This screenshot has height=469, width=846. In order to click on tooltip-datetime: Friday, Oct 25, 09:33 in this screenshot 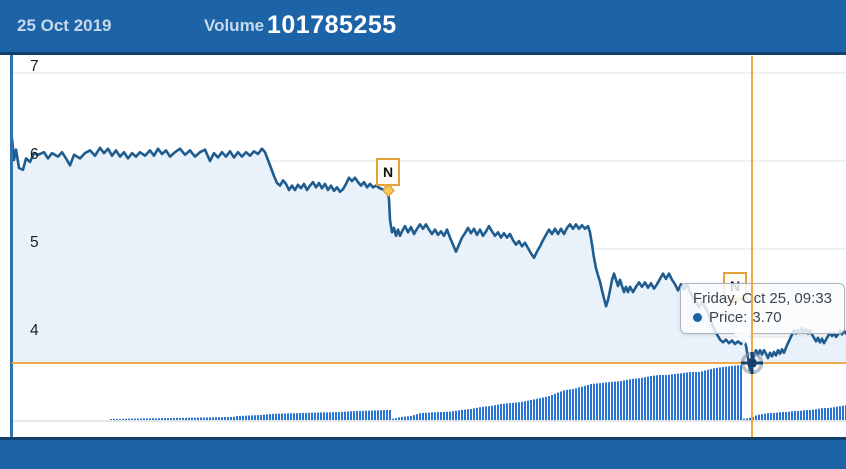, I will do `click(762, 298)`.